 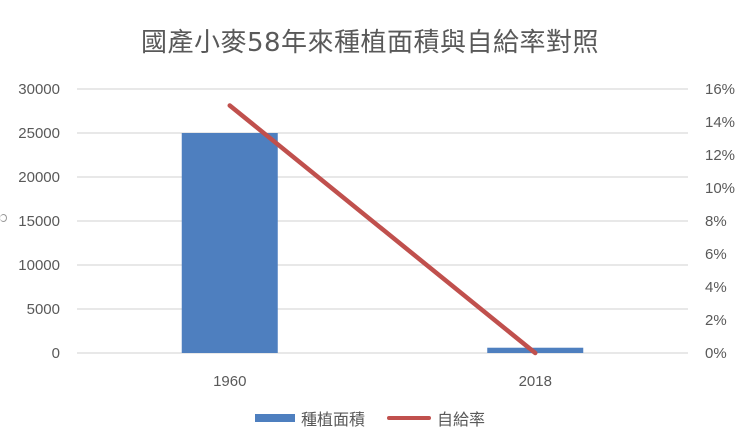 What do you see at coordinates (56, 353) in the screenshot?
I see `left-axis-tick: 0` at bounding box center [56, 353].